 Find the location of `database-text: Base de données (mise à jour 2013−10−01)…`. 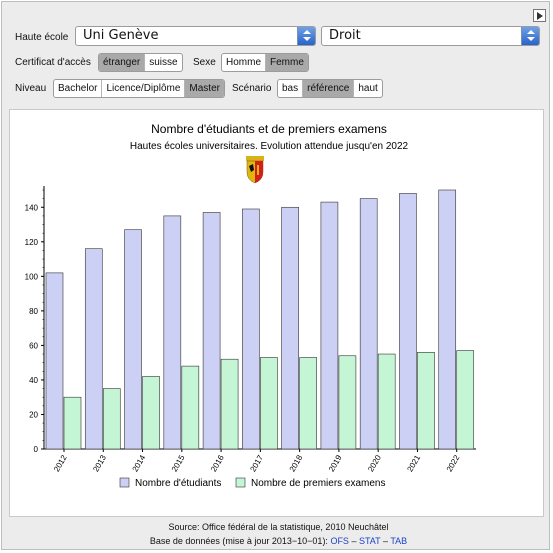

database-text: Base de données (mise à jour 2013−10−01)… is located at coordinates (240, 541).